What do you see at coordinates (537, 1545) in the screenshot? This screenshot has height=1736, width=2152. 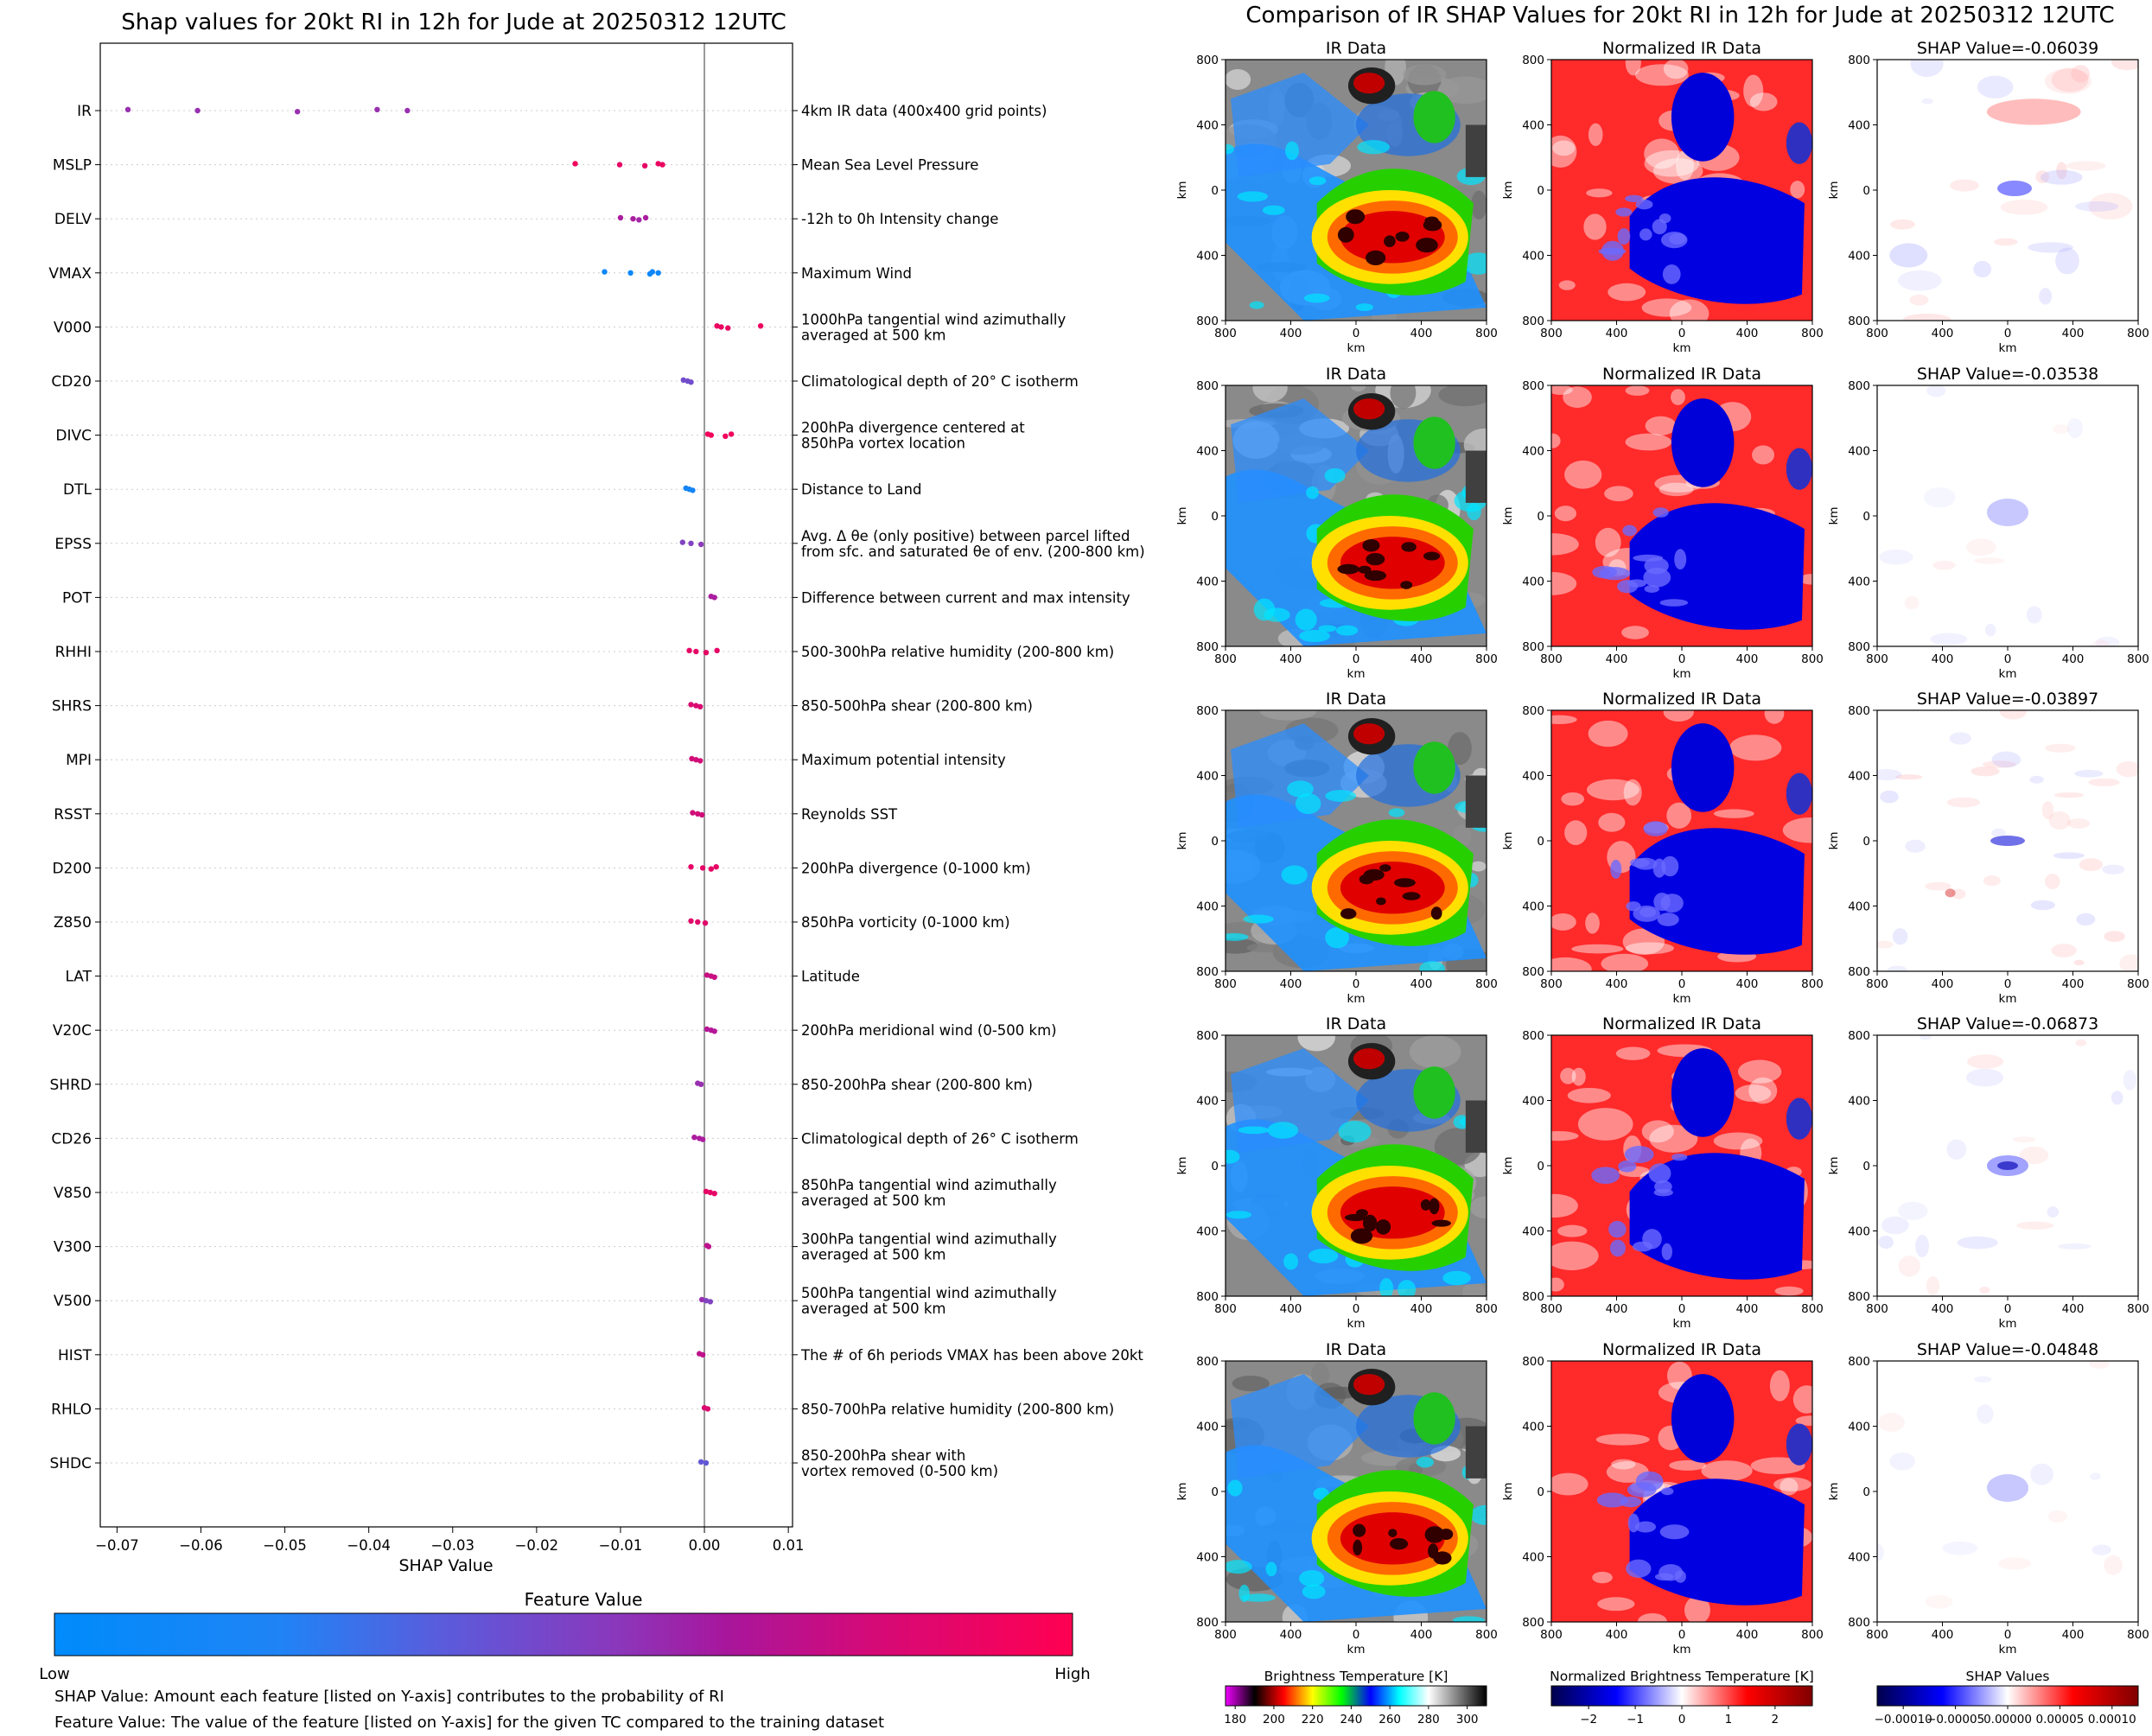 I see `x-tick-label: −0.02` at bounding box center [537, 1545].